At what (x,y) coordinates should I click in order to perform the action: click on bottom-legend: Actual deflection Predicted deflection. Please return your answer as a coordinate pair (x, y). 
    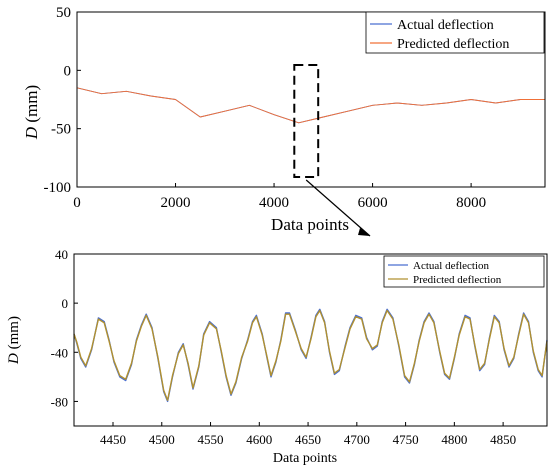
    Looking at the image, I should click on (464, 271).